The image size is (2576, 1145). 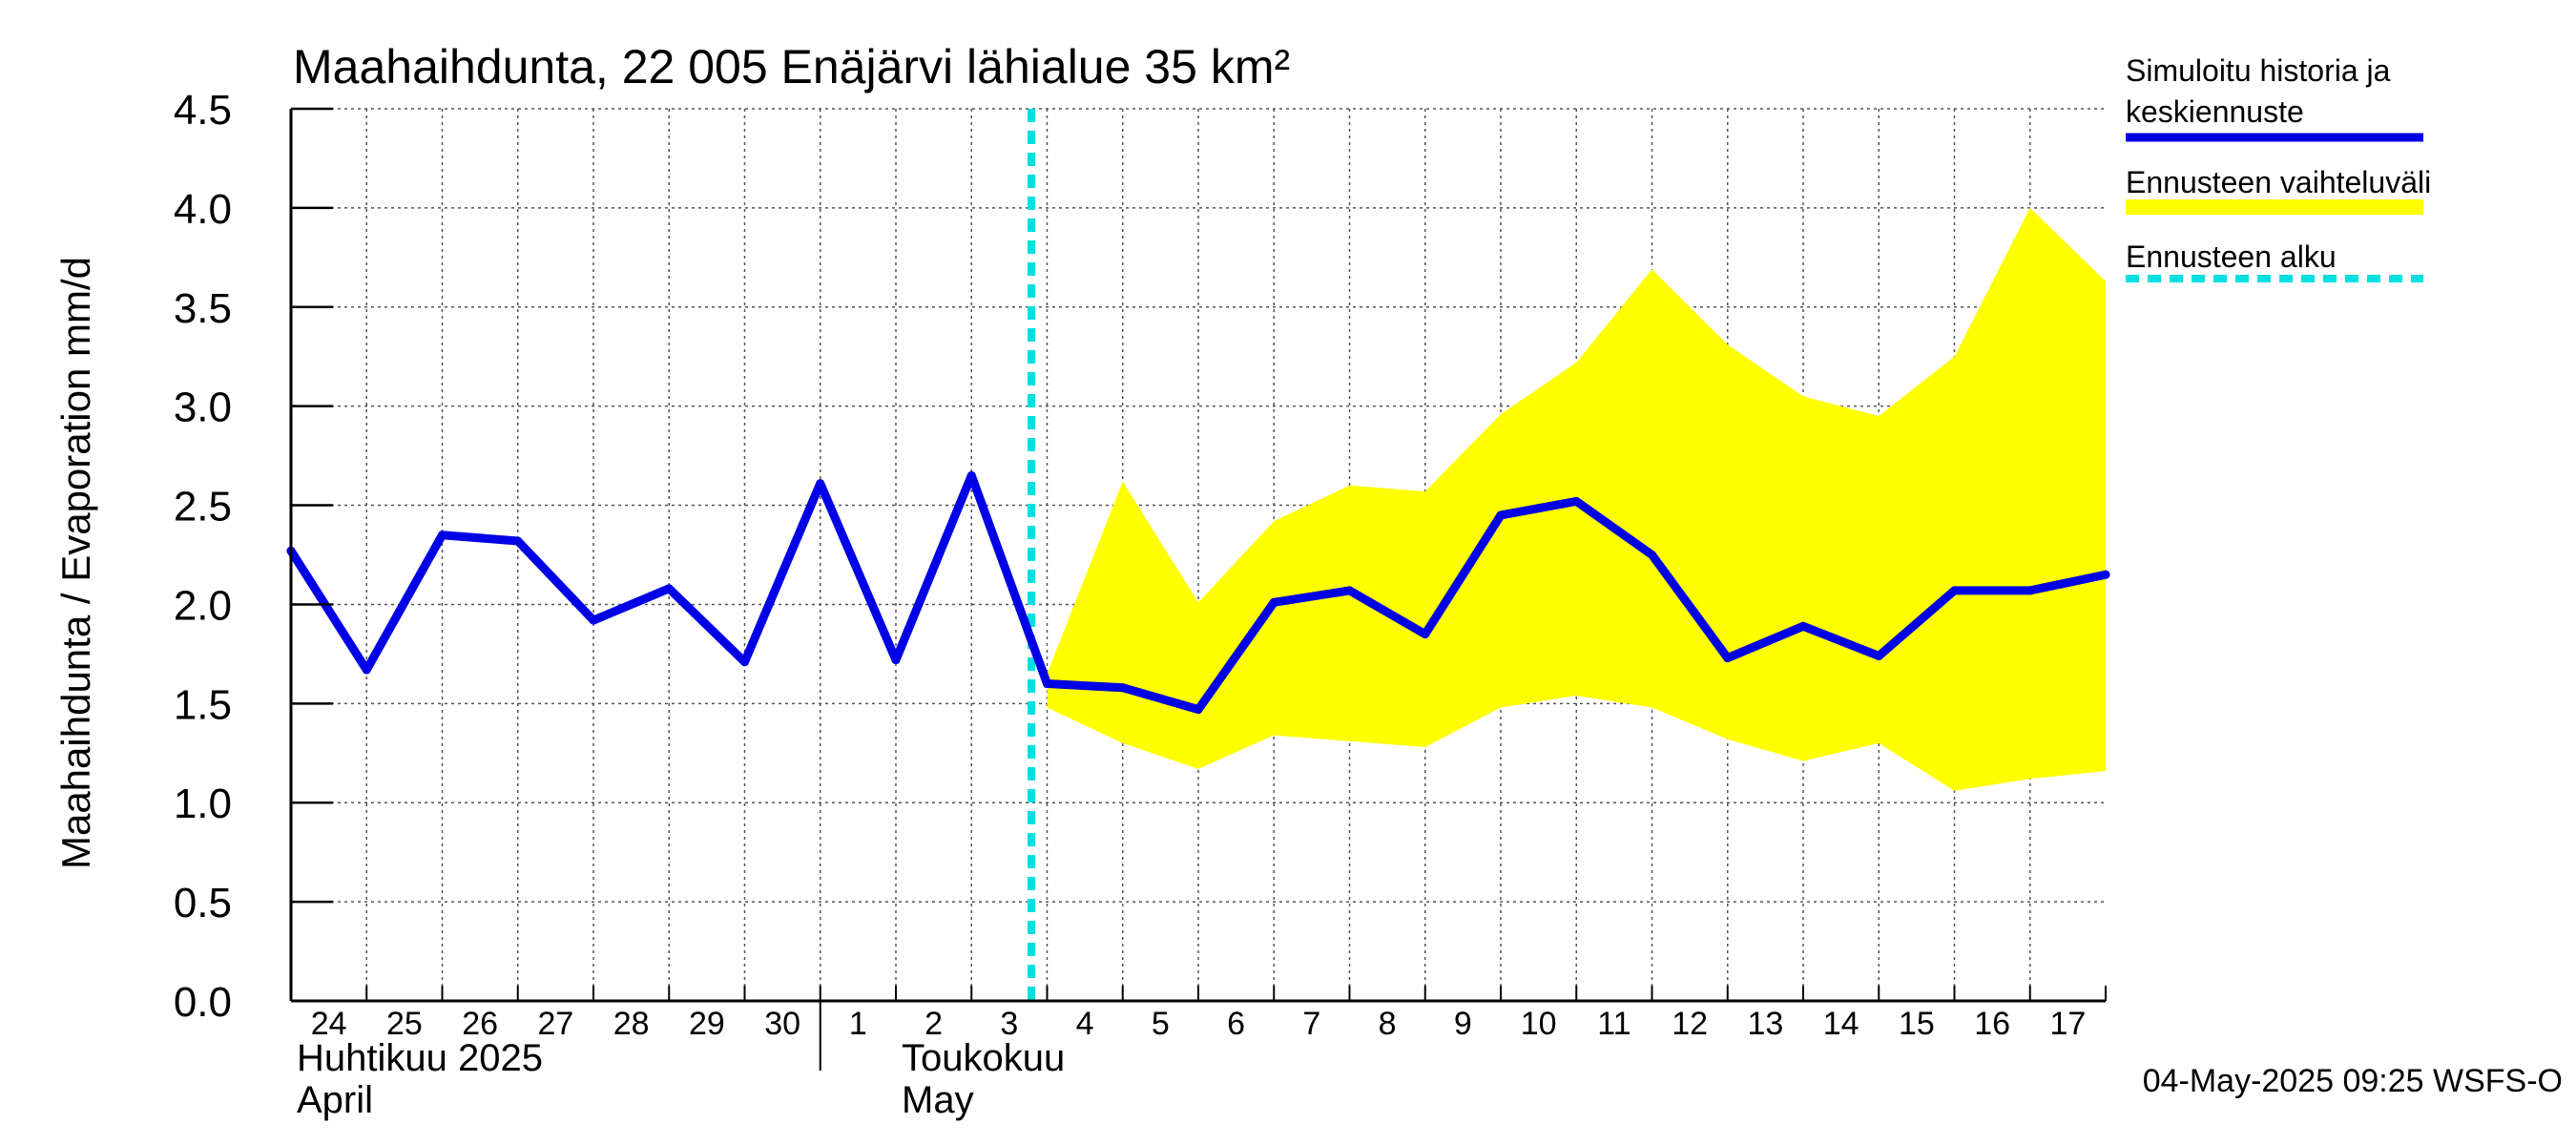 I want to click on x-tick-label: 7, so click(x=1311, y=1024).